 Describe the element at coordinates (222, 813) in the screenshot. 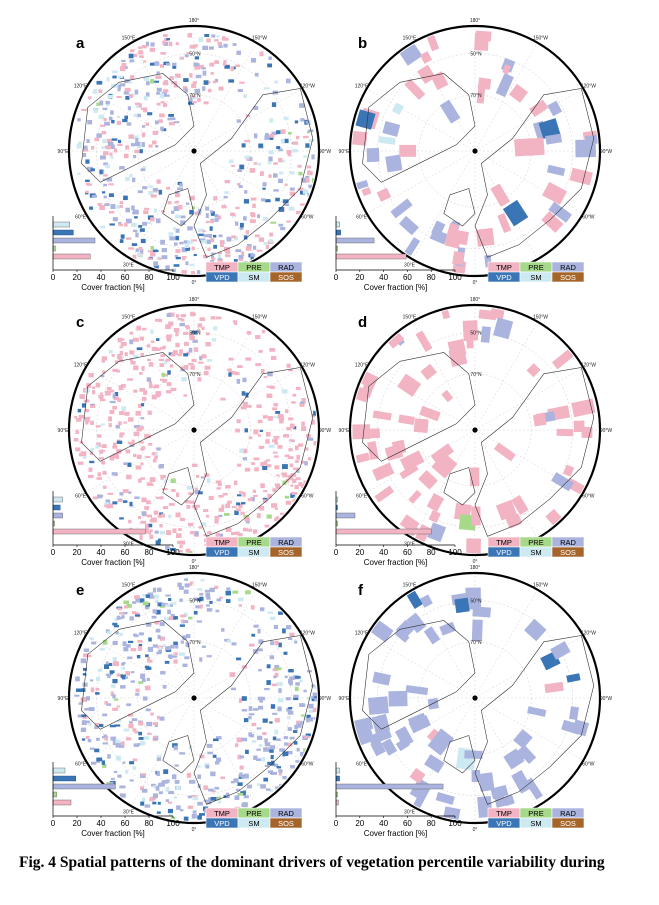

I see `legend-label-tmp: TMP` at that location.